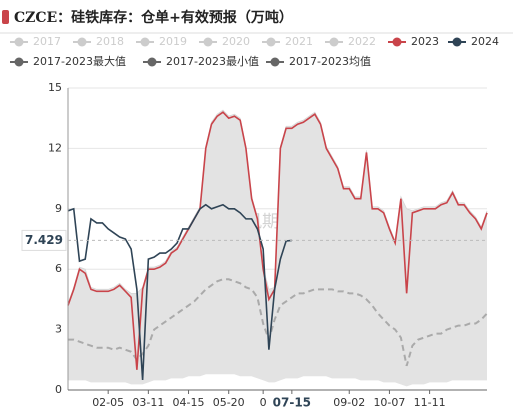  What do you see at coordinates (5, 17) in the screenshot?
I see `title-icon` at bounding box center [5, 17].